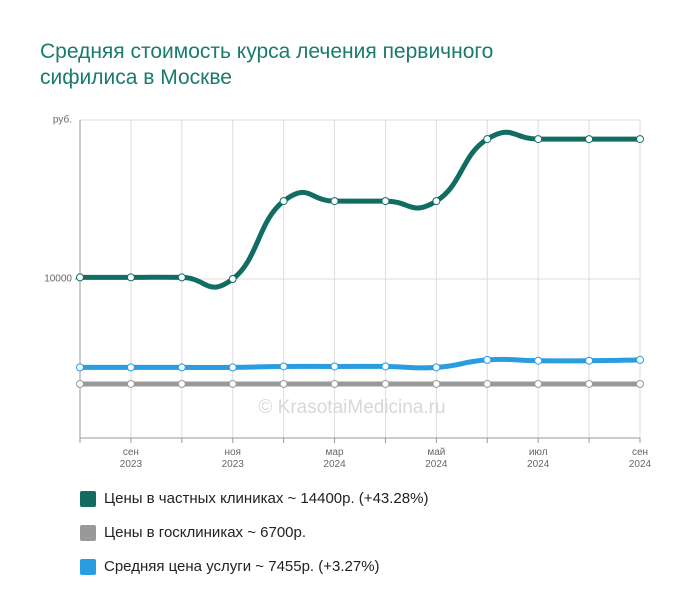 The image size is (700, 616). I want to click on x-tick-label: июл 2024, so click(538, 458).